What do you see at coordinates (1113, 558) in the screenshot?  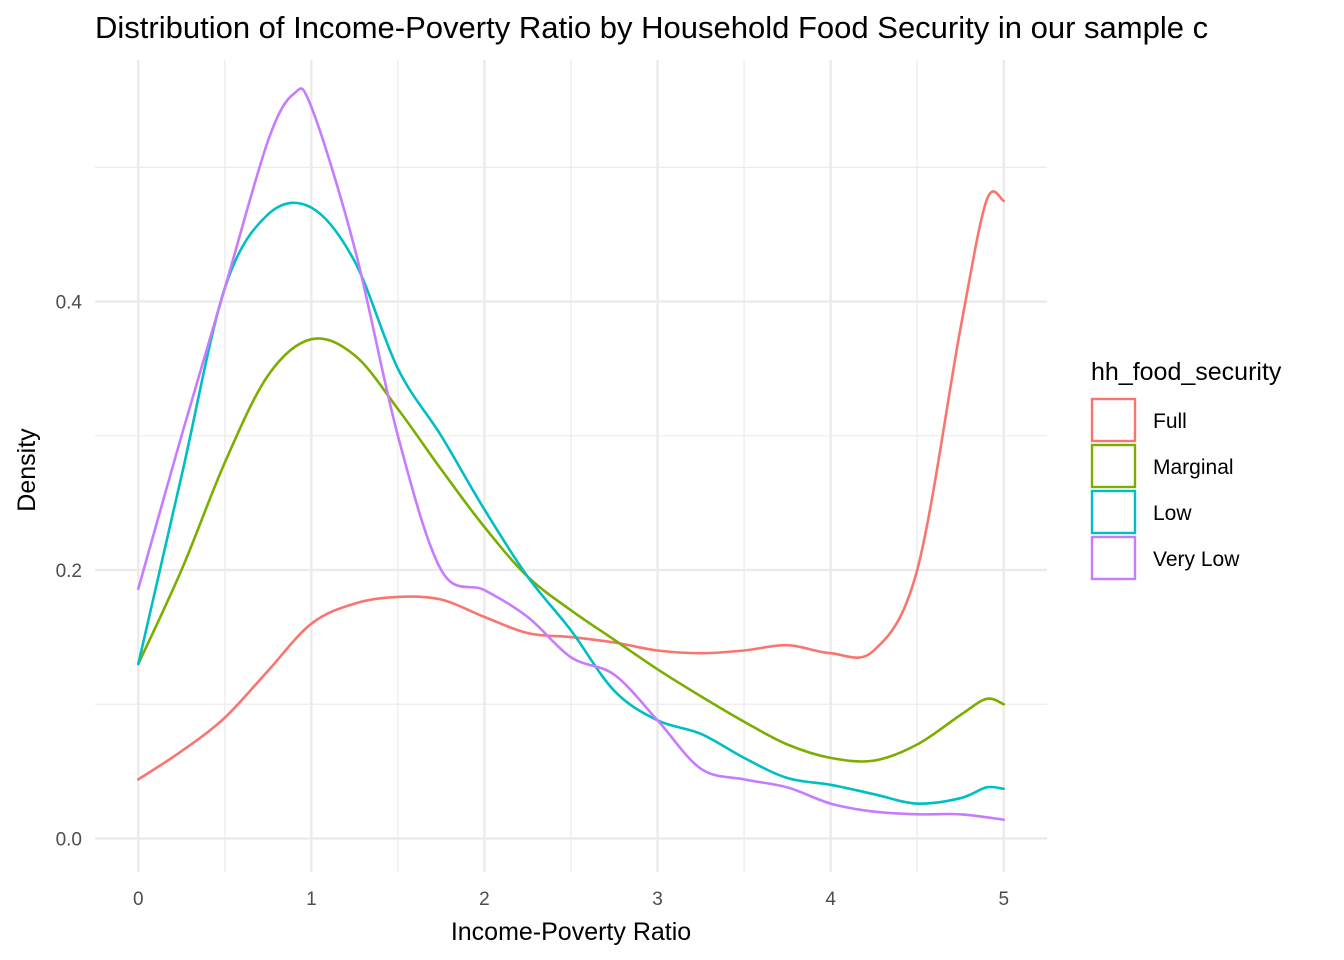 I see `legend-swatch-very-low` at bounding box center [1113, 558].